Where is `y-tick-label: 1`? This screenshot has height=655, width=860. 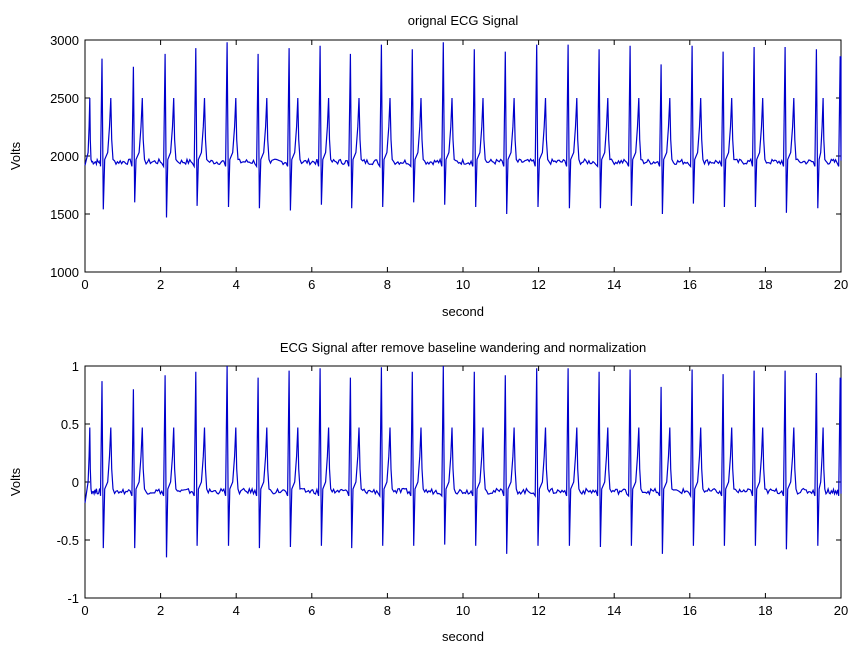
y-tick-label: 1 is located at coordinates (75, 366).